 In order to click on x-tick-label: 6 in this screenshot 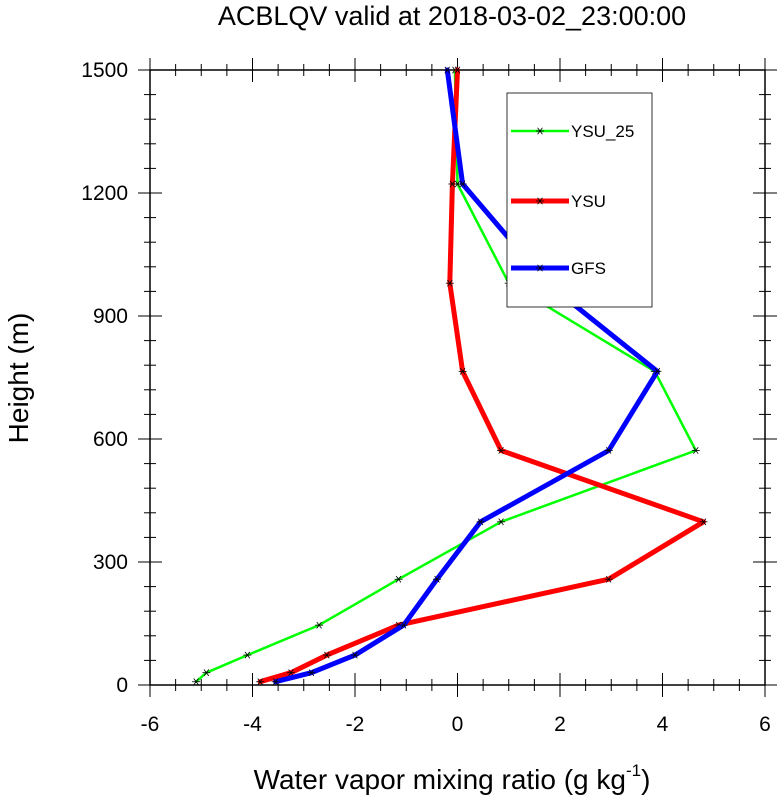, I will do `click(765, 724)`.